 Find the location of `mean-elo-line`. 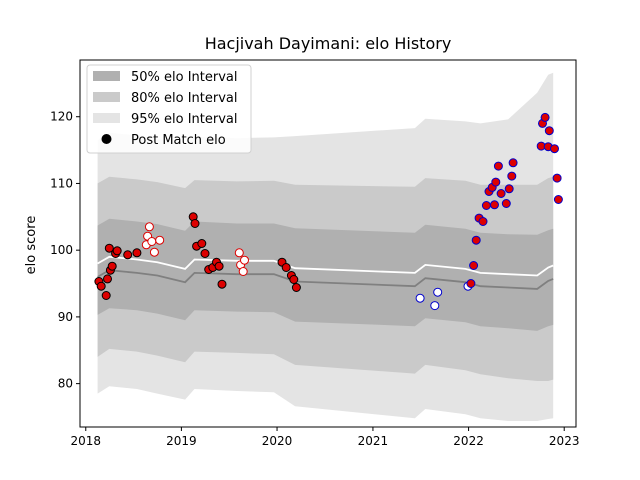

mean-elo-line is located at coordinates (325, 266).